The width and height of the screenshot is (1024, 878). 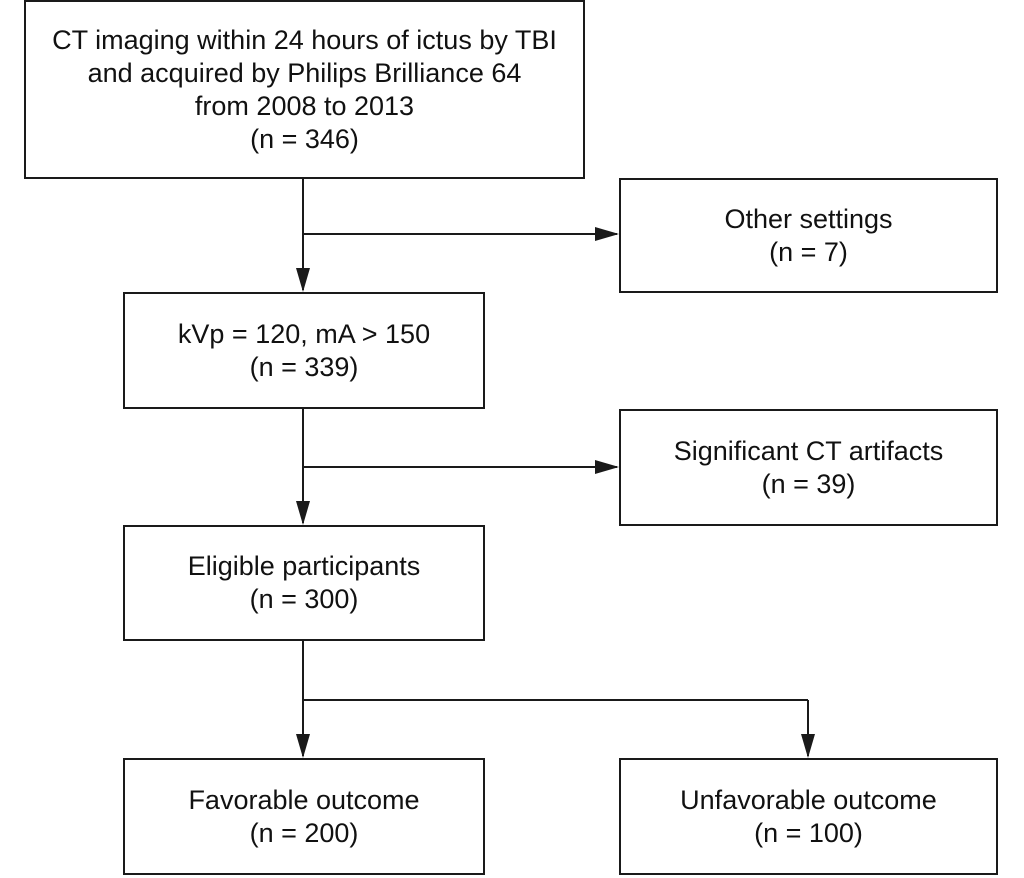 I want to click on box-kvp-label: kVp = 120, mA > 150, so click(x=304, y=333).